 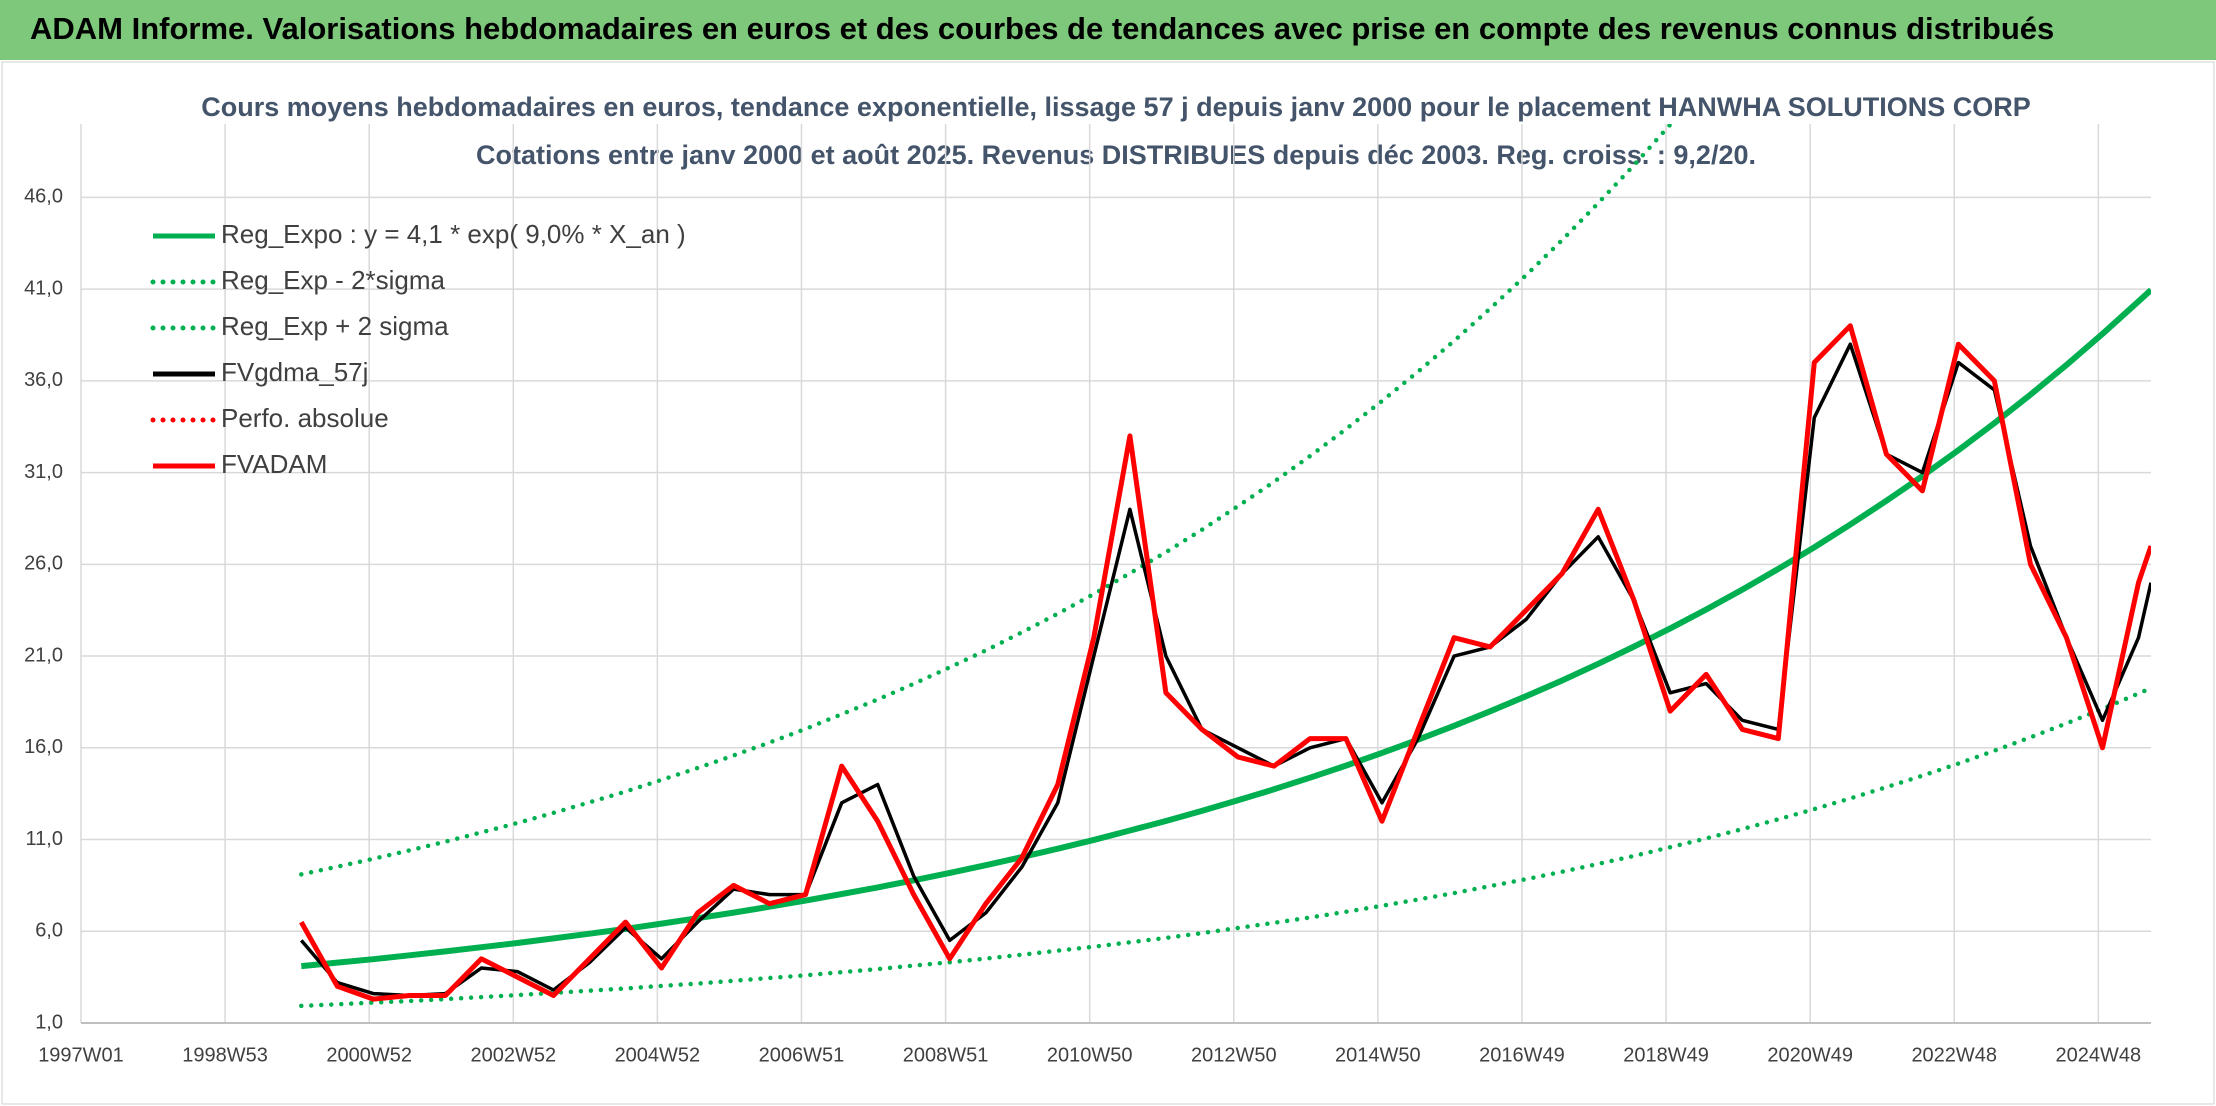 I want to click on x-tick-label: 2018W49, so click(x=1666, y=1055).